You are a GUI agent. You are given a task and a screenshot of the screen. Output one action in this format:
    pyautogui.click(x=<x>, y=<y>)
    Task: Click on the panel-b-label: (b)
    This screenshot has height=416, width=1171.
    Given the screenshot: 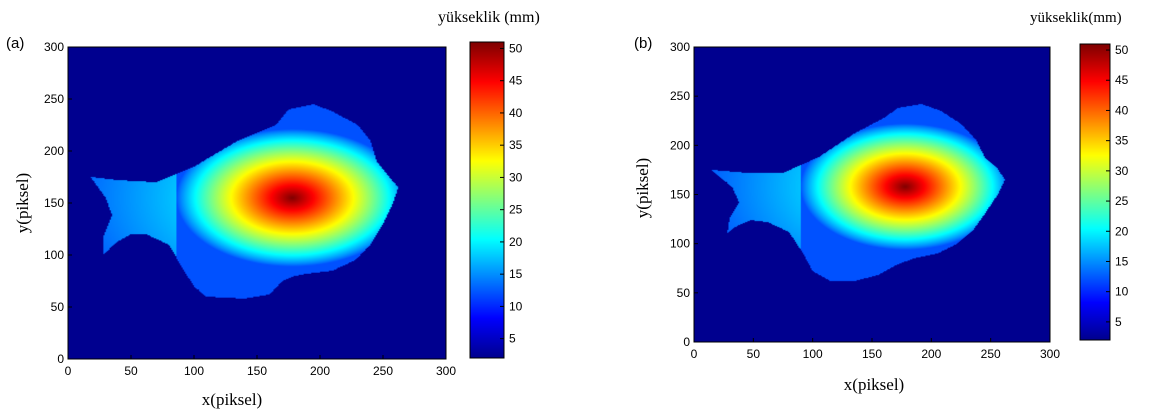 What is the action you would take?
    pyautogui.click(x=643, y=43)
    